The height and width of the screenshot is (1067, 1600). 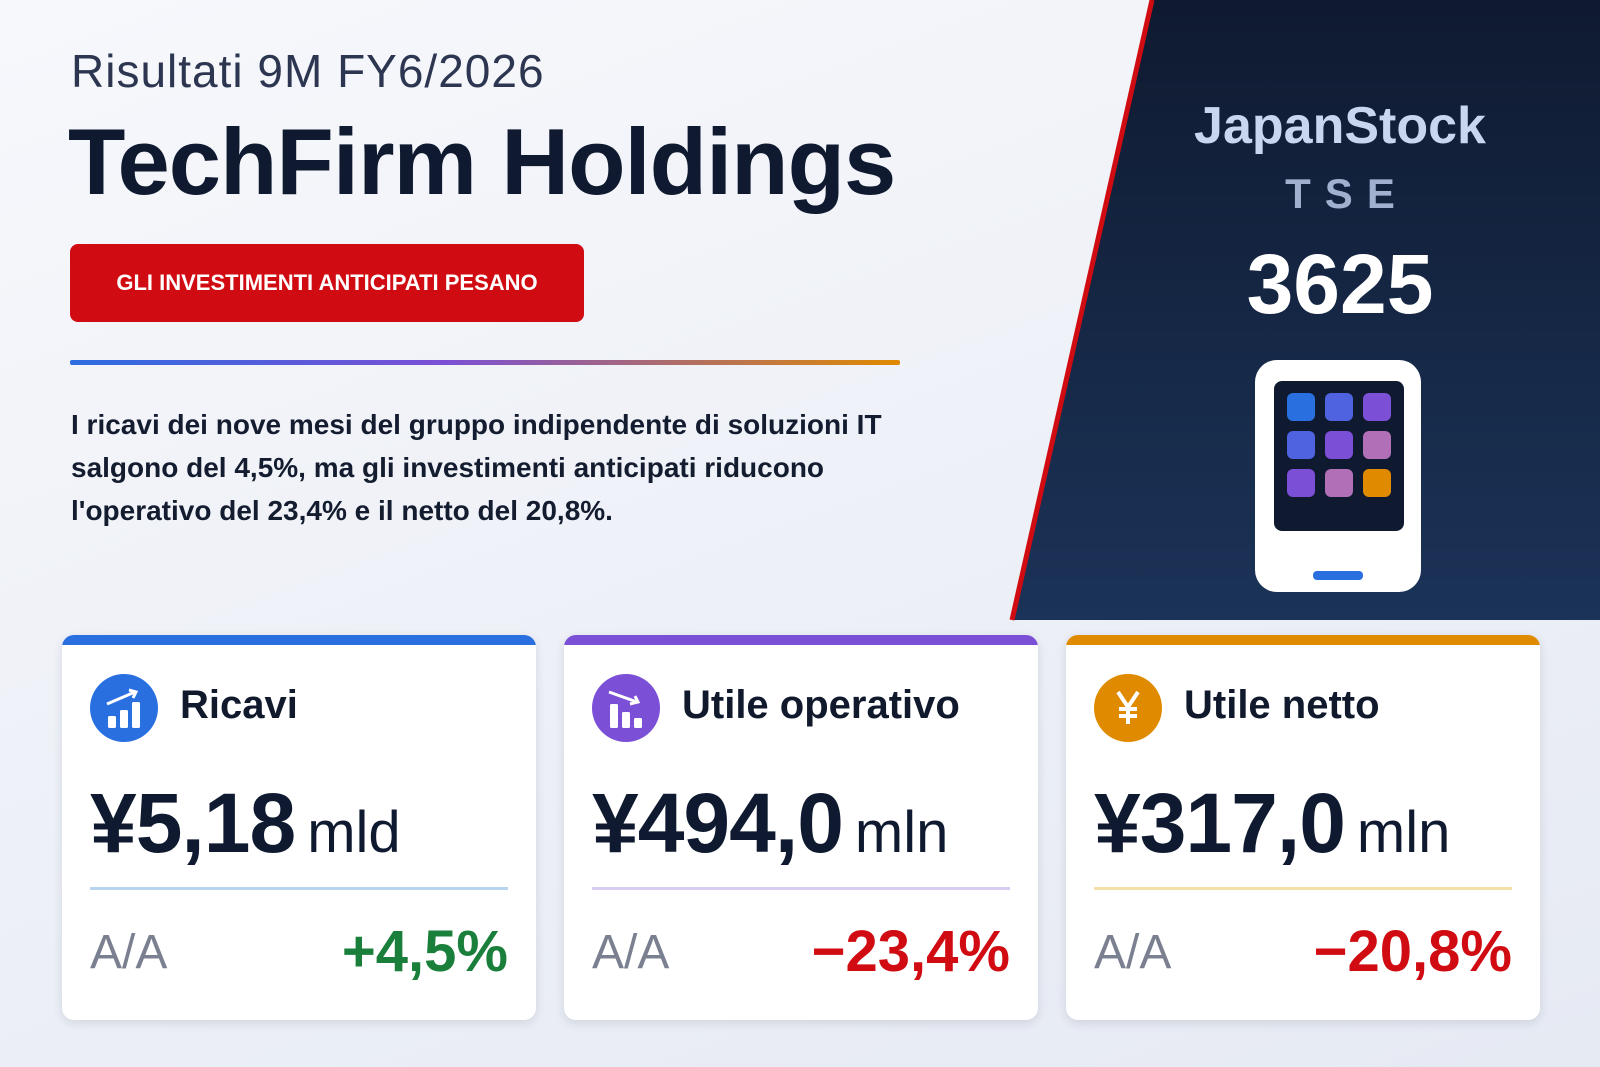 I want to click on subtitle: Risultati 9M FY6/2026, so click(x=308, y=71).